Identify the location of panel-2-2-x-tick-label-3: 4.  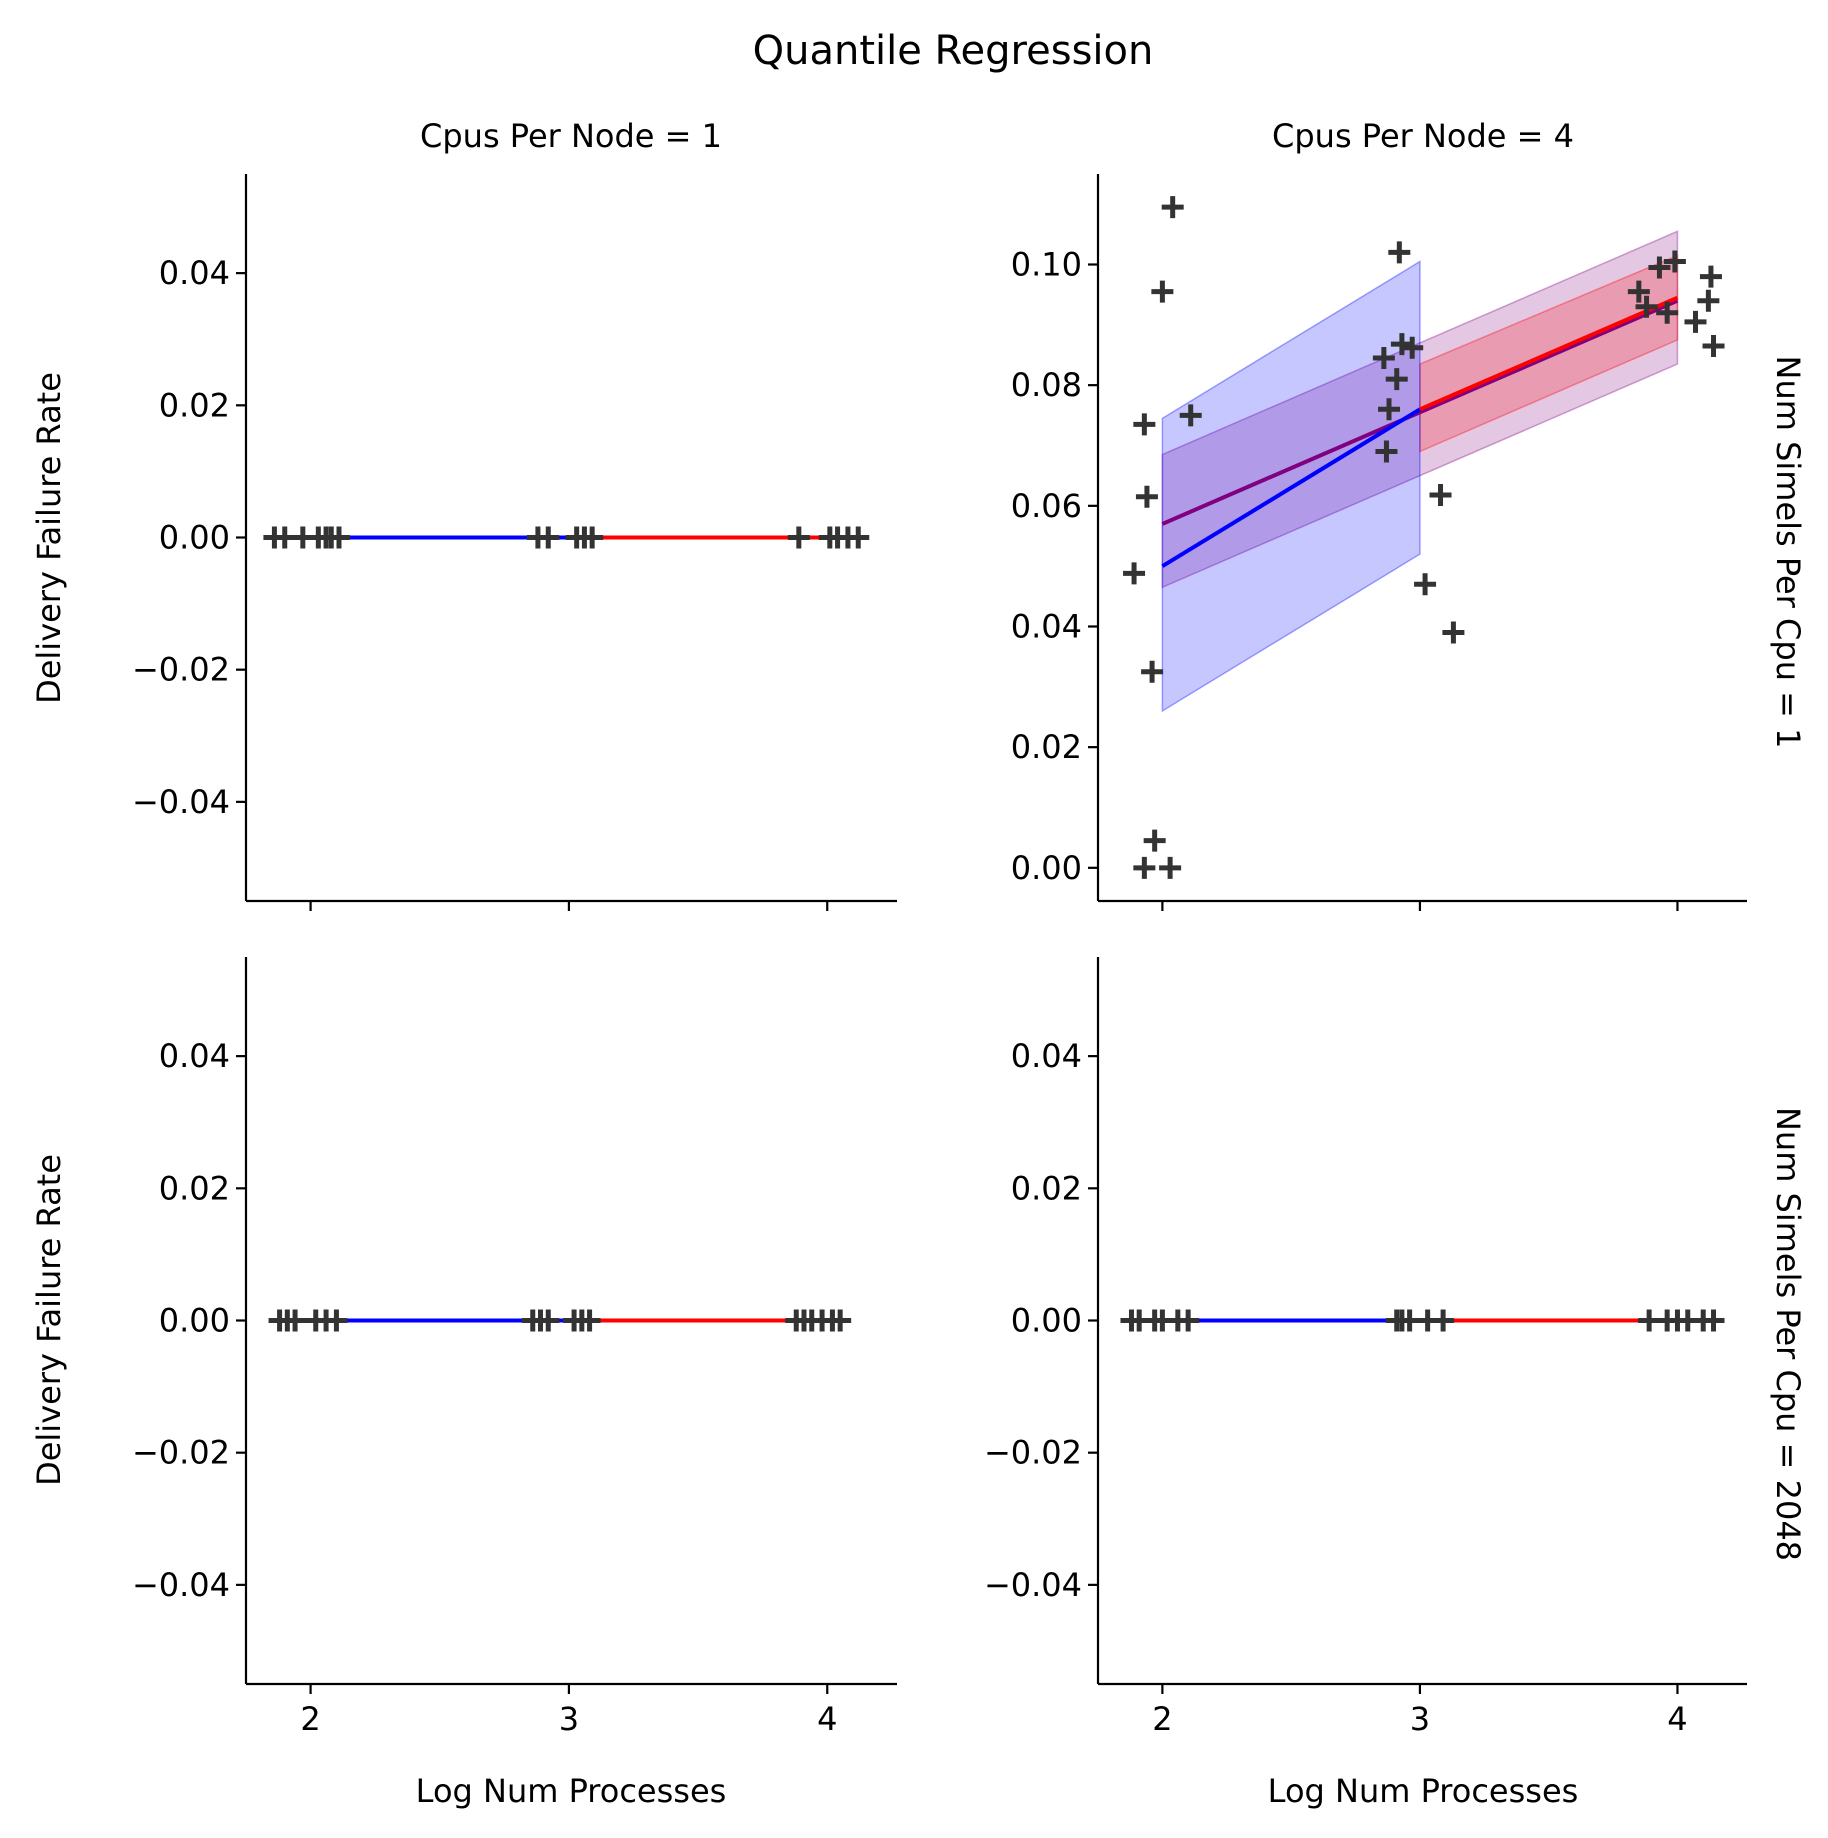
(1677, 1719).